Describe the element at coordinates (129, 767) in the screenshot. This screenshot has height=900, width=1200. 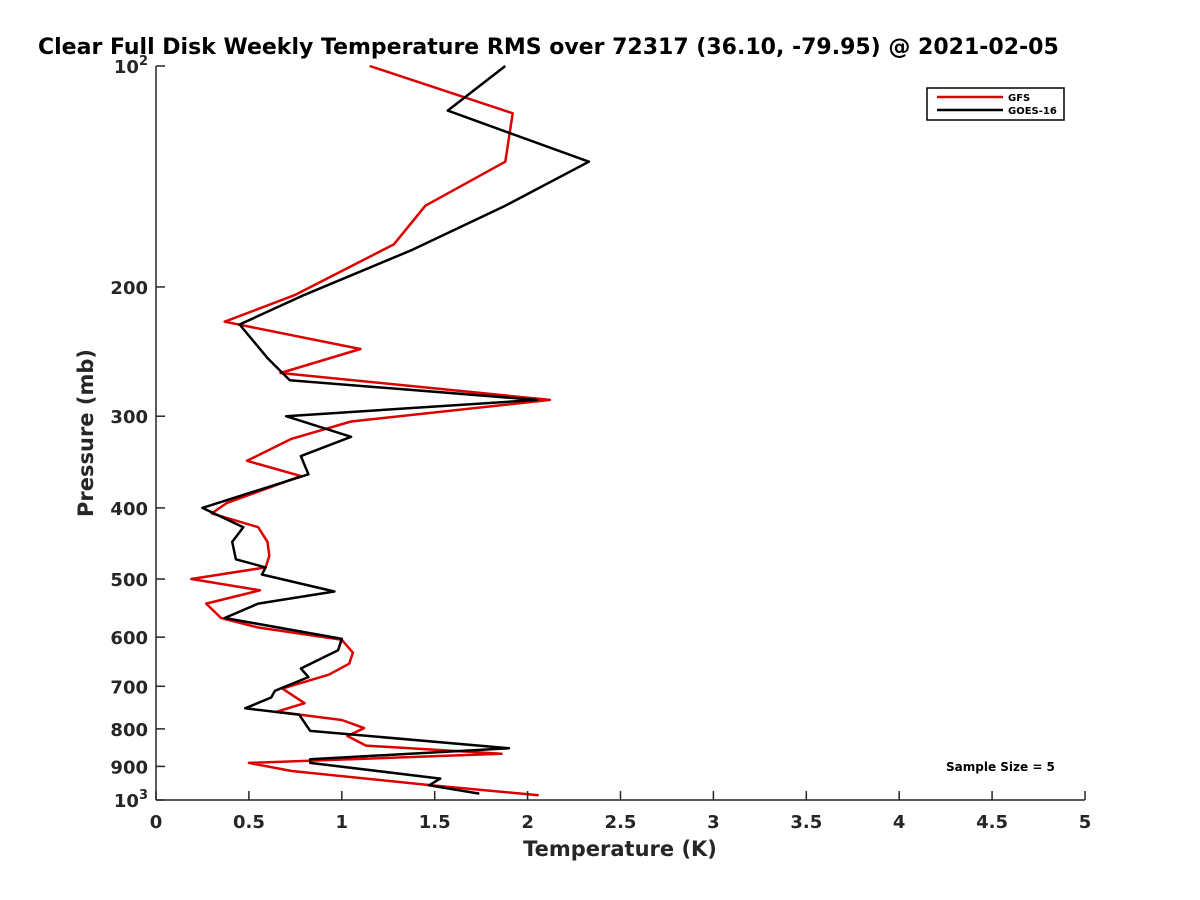
I see `y-tick-label: 900` at that location.